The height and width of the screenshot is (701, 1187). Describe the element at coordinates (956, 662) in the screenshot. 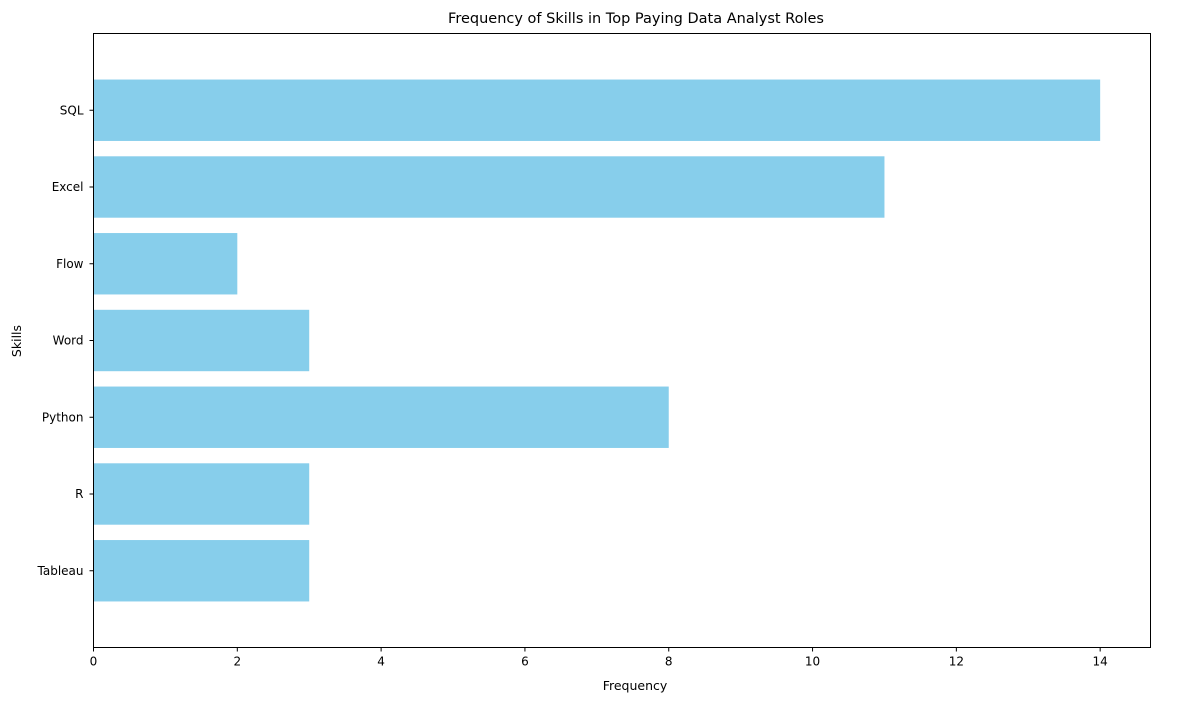

I see `x-tick-label-12: 12` at that location.